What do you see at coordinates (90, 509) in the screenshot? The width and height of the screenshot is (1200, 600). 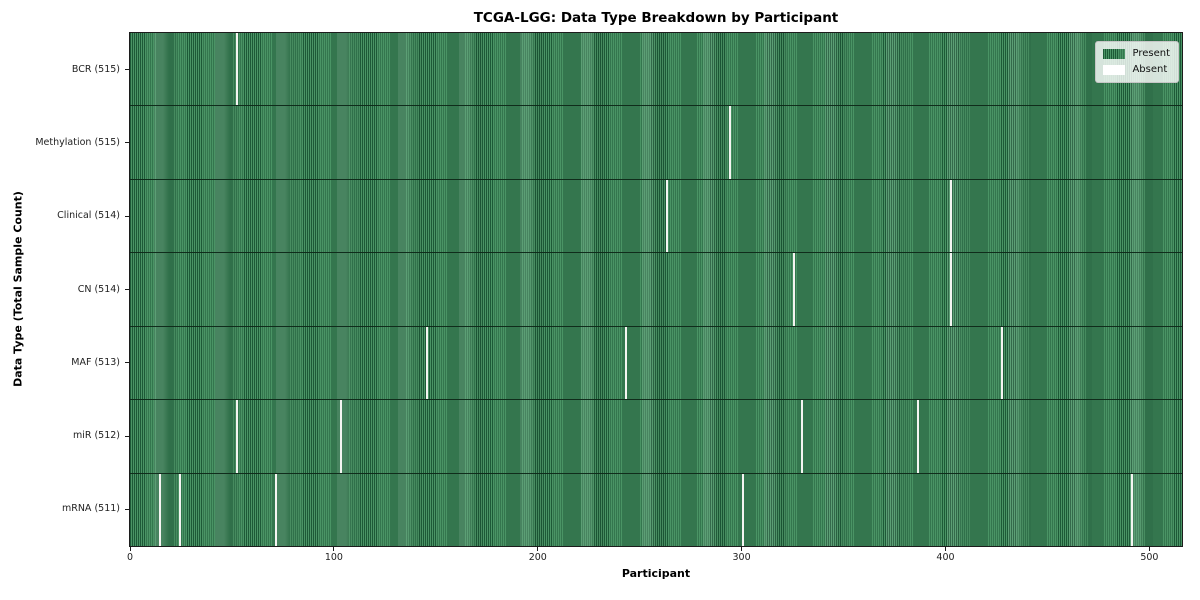 I see `y-axis-tick-label: mRNA (511)` at bounding box center [90, 509].